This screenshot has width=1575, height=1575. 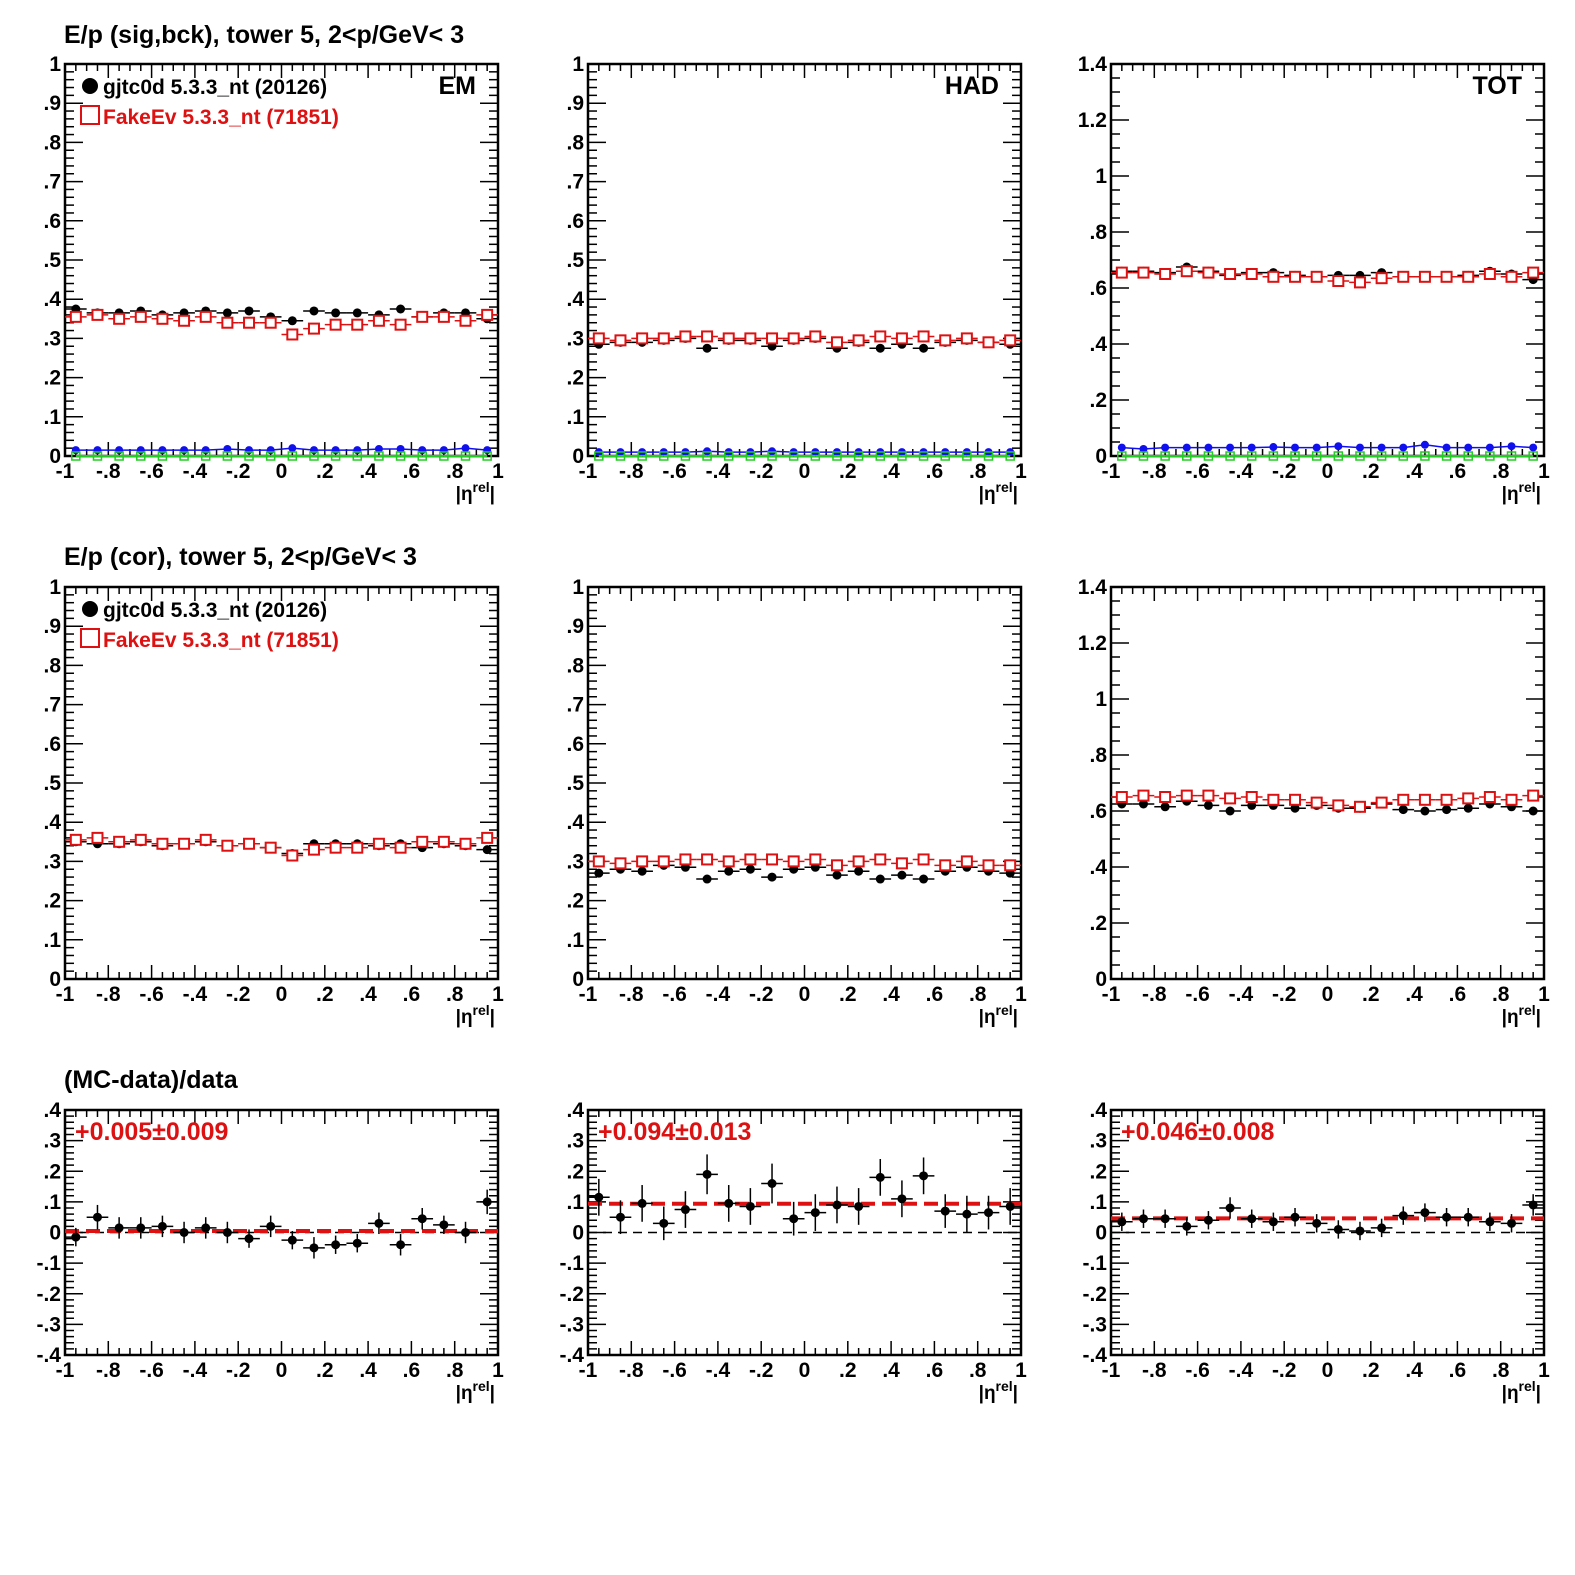 I want to click on y-tick-label: .7, so click(x=52, y=182).